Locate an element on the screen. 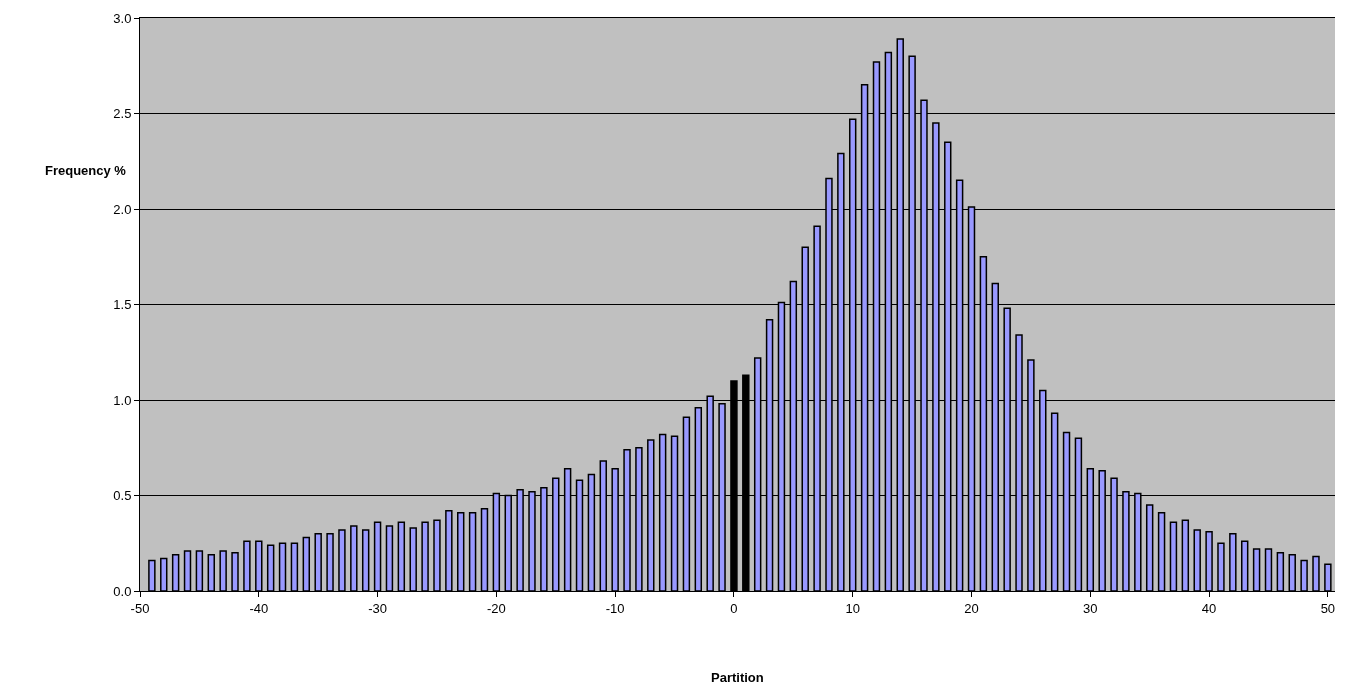 The image size is (1350, 688). x-tick-label: -40 is located at coordinates (259, 608).